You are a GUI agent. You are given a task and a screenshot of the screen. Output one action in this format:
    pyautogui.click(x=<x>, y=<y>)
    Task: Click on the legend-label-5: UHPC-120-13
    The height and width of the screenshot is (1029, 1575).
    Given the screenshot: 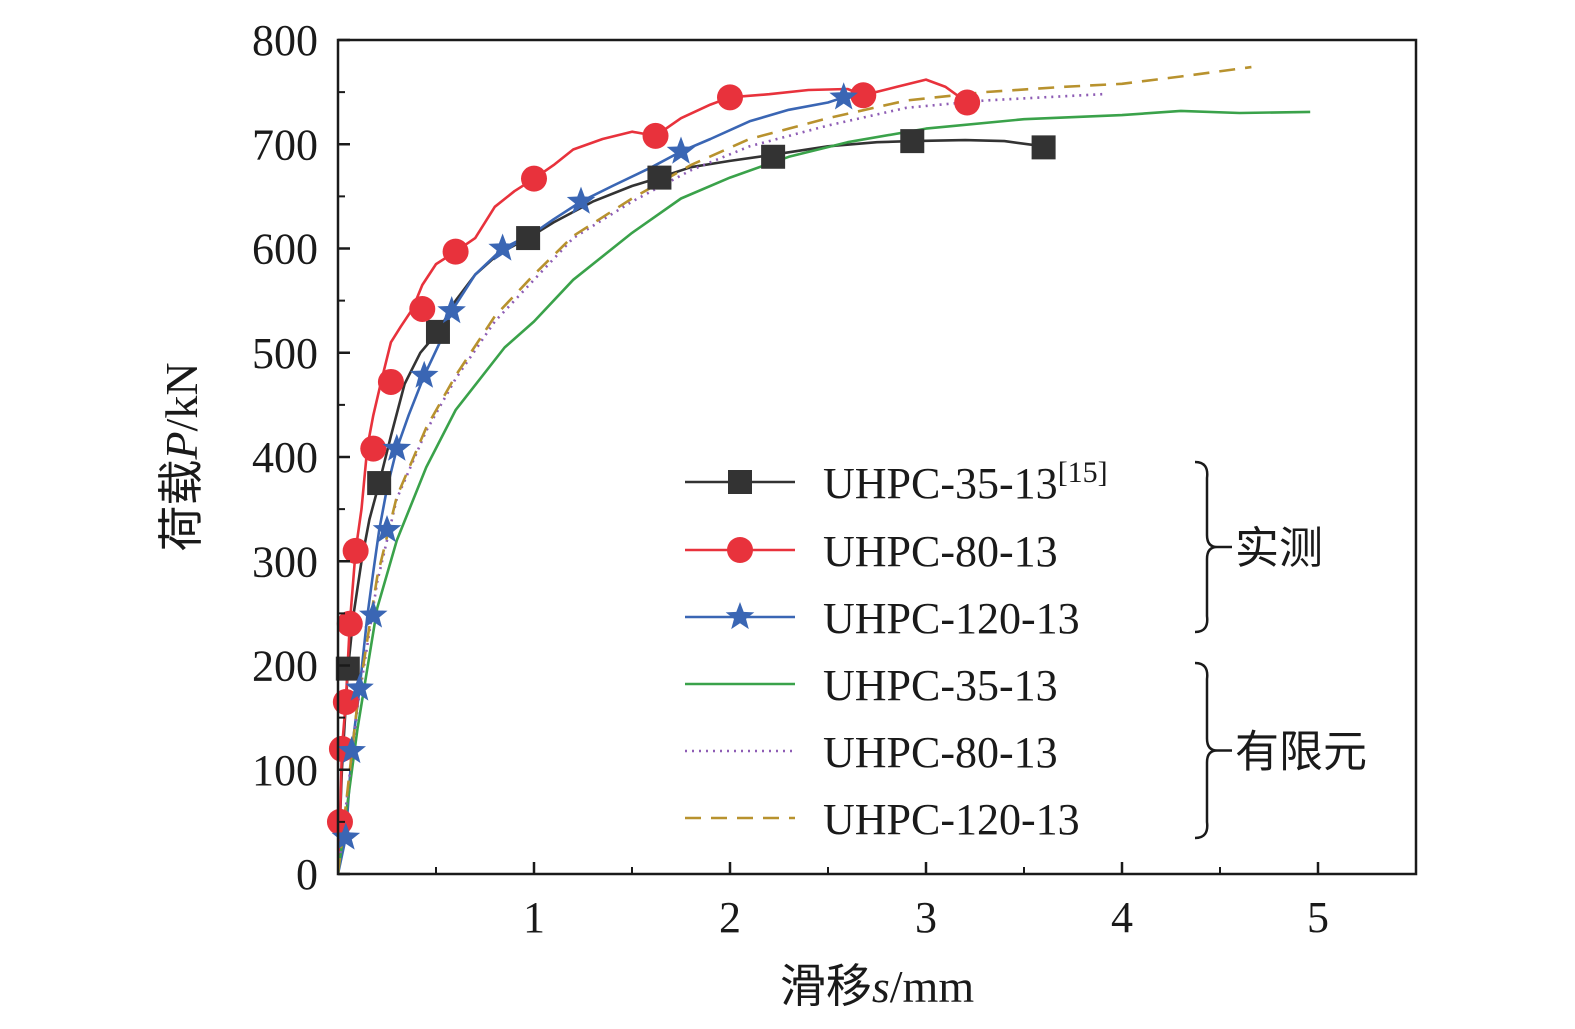 What is the action you would take?
    pyautogui.click(x=951, y=819)
    